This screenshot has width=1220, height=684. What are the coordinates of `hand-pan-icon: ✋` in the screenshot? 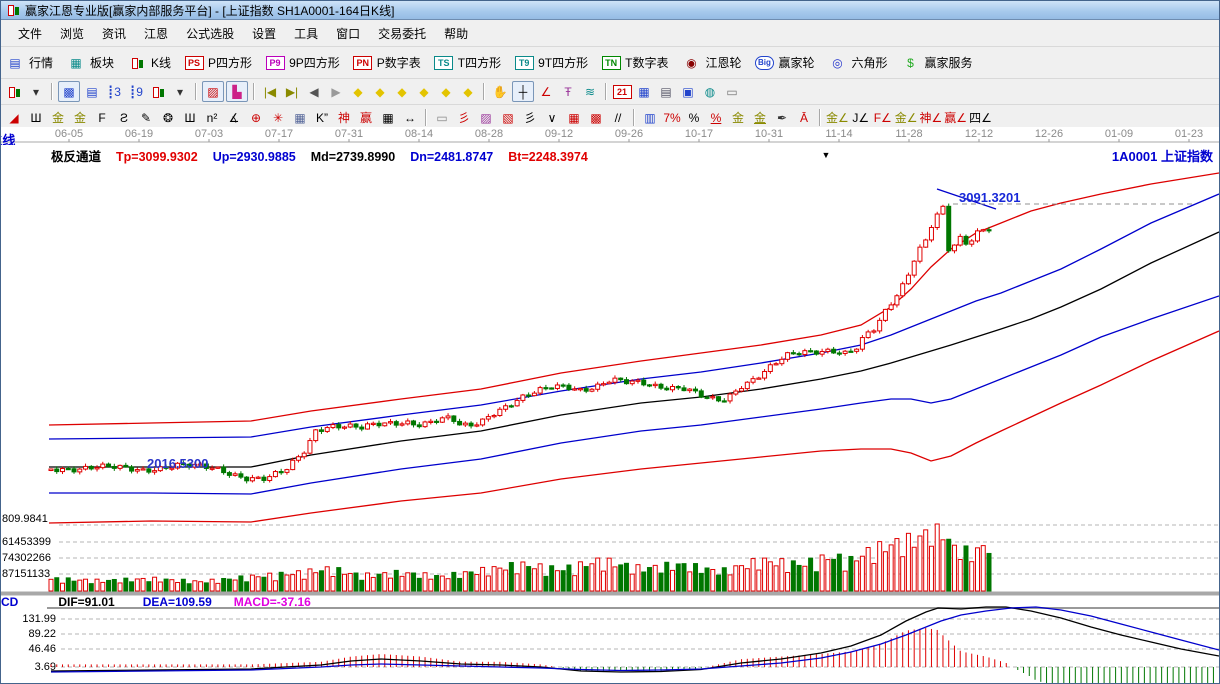 It's located at (500, 91).